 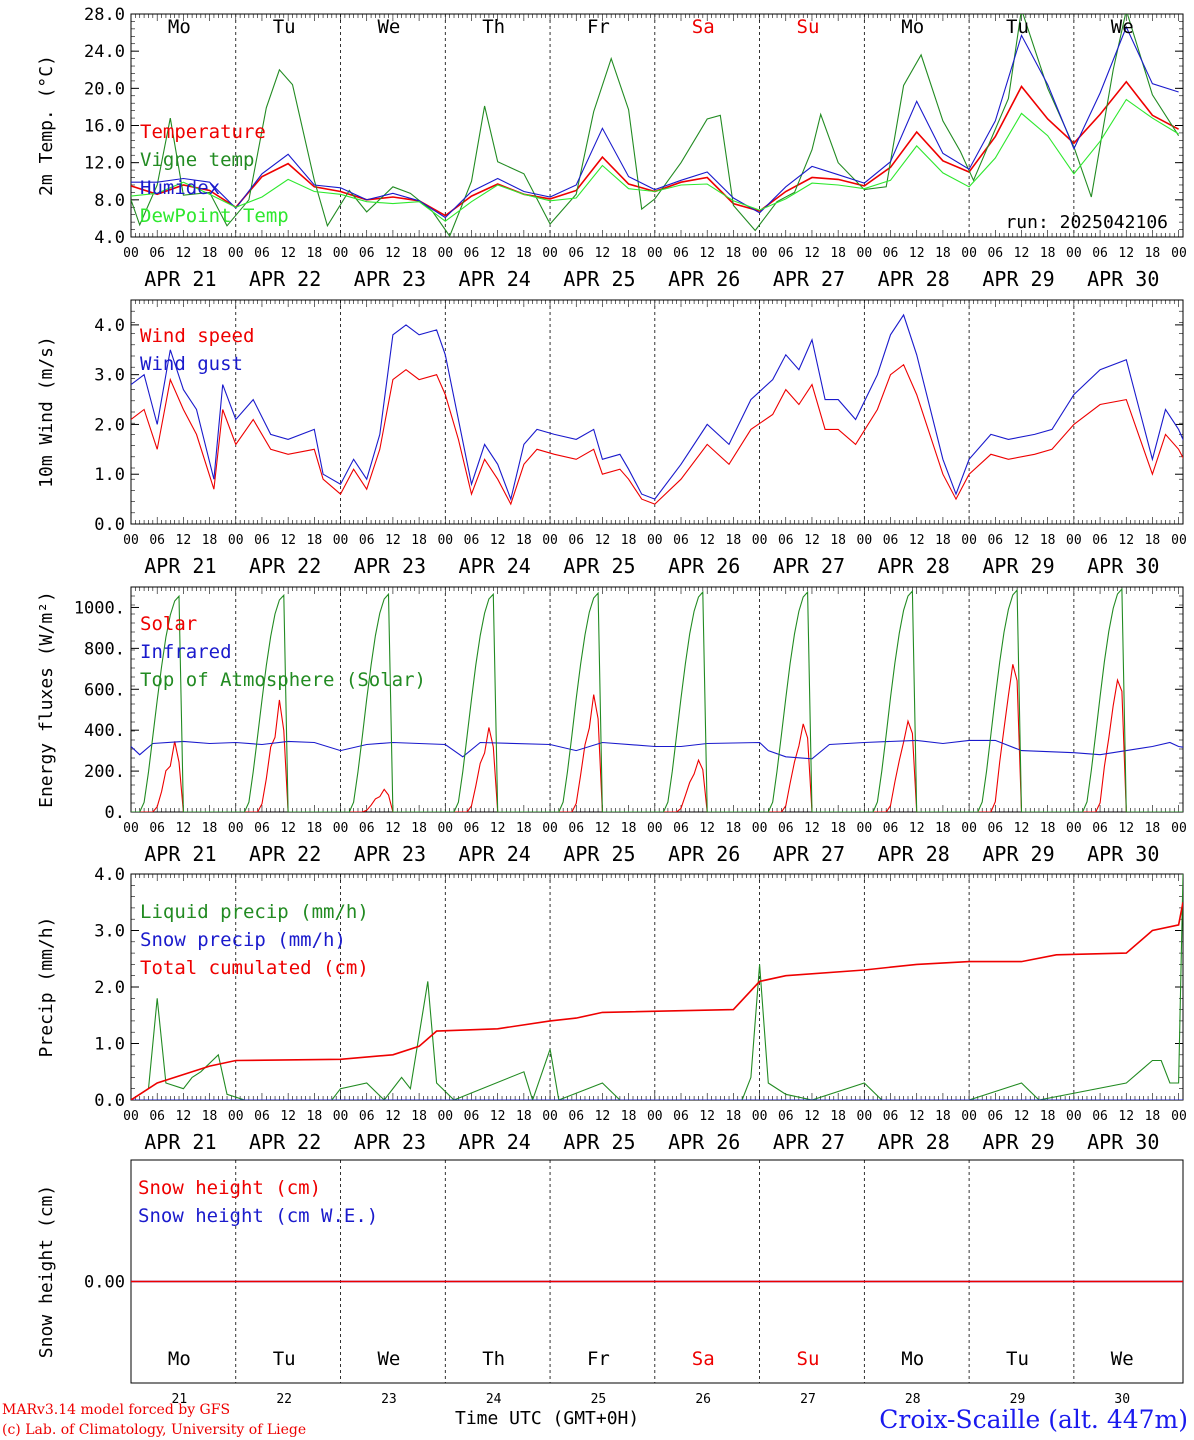 What do you see at coordinates (109, 932) in the screenshot?
I see `y-tick-label: 3.0` at bounding box center [109, 932].